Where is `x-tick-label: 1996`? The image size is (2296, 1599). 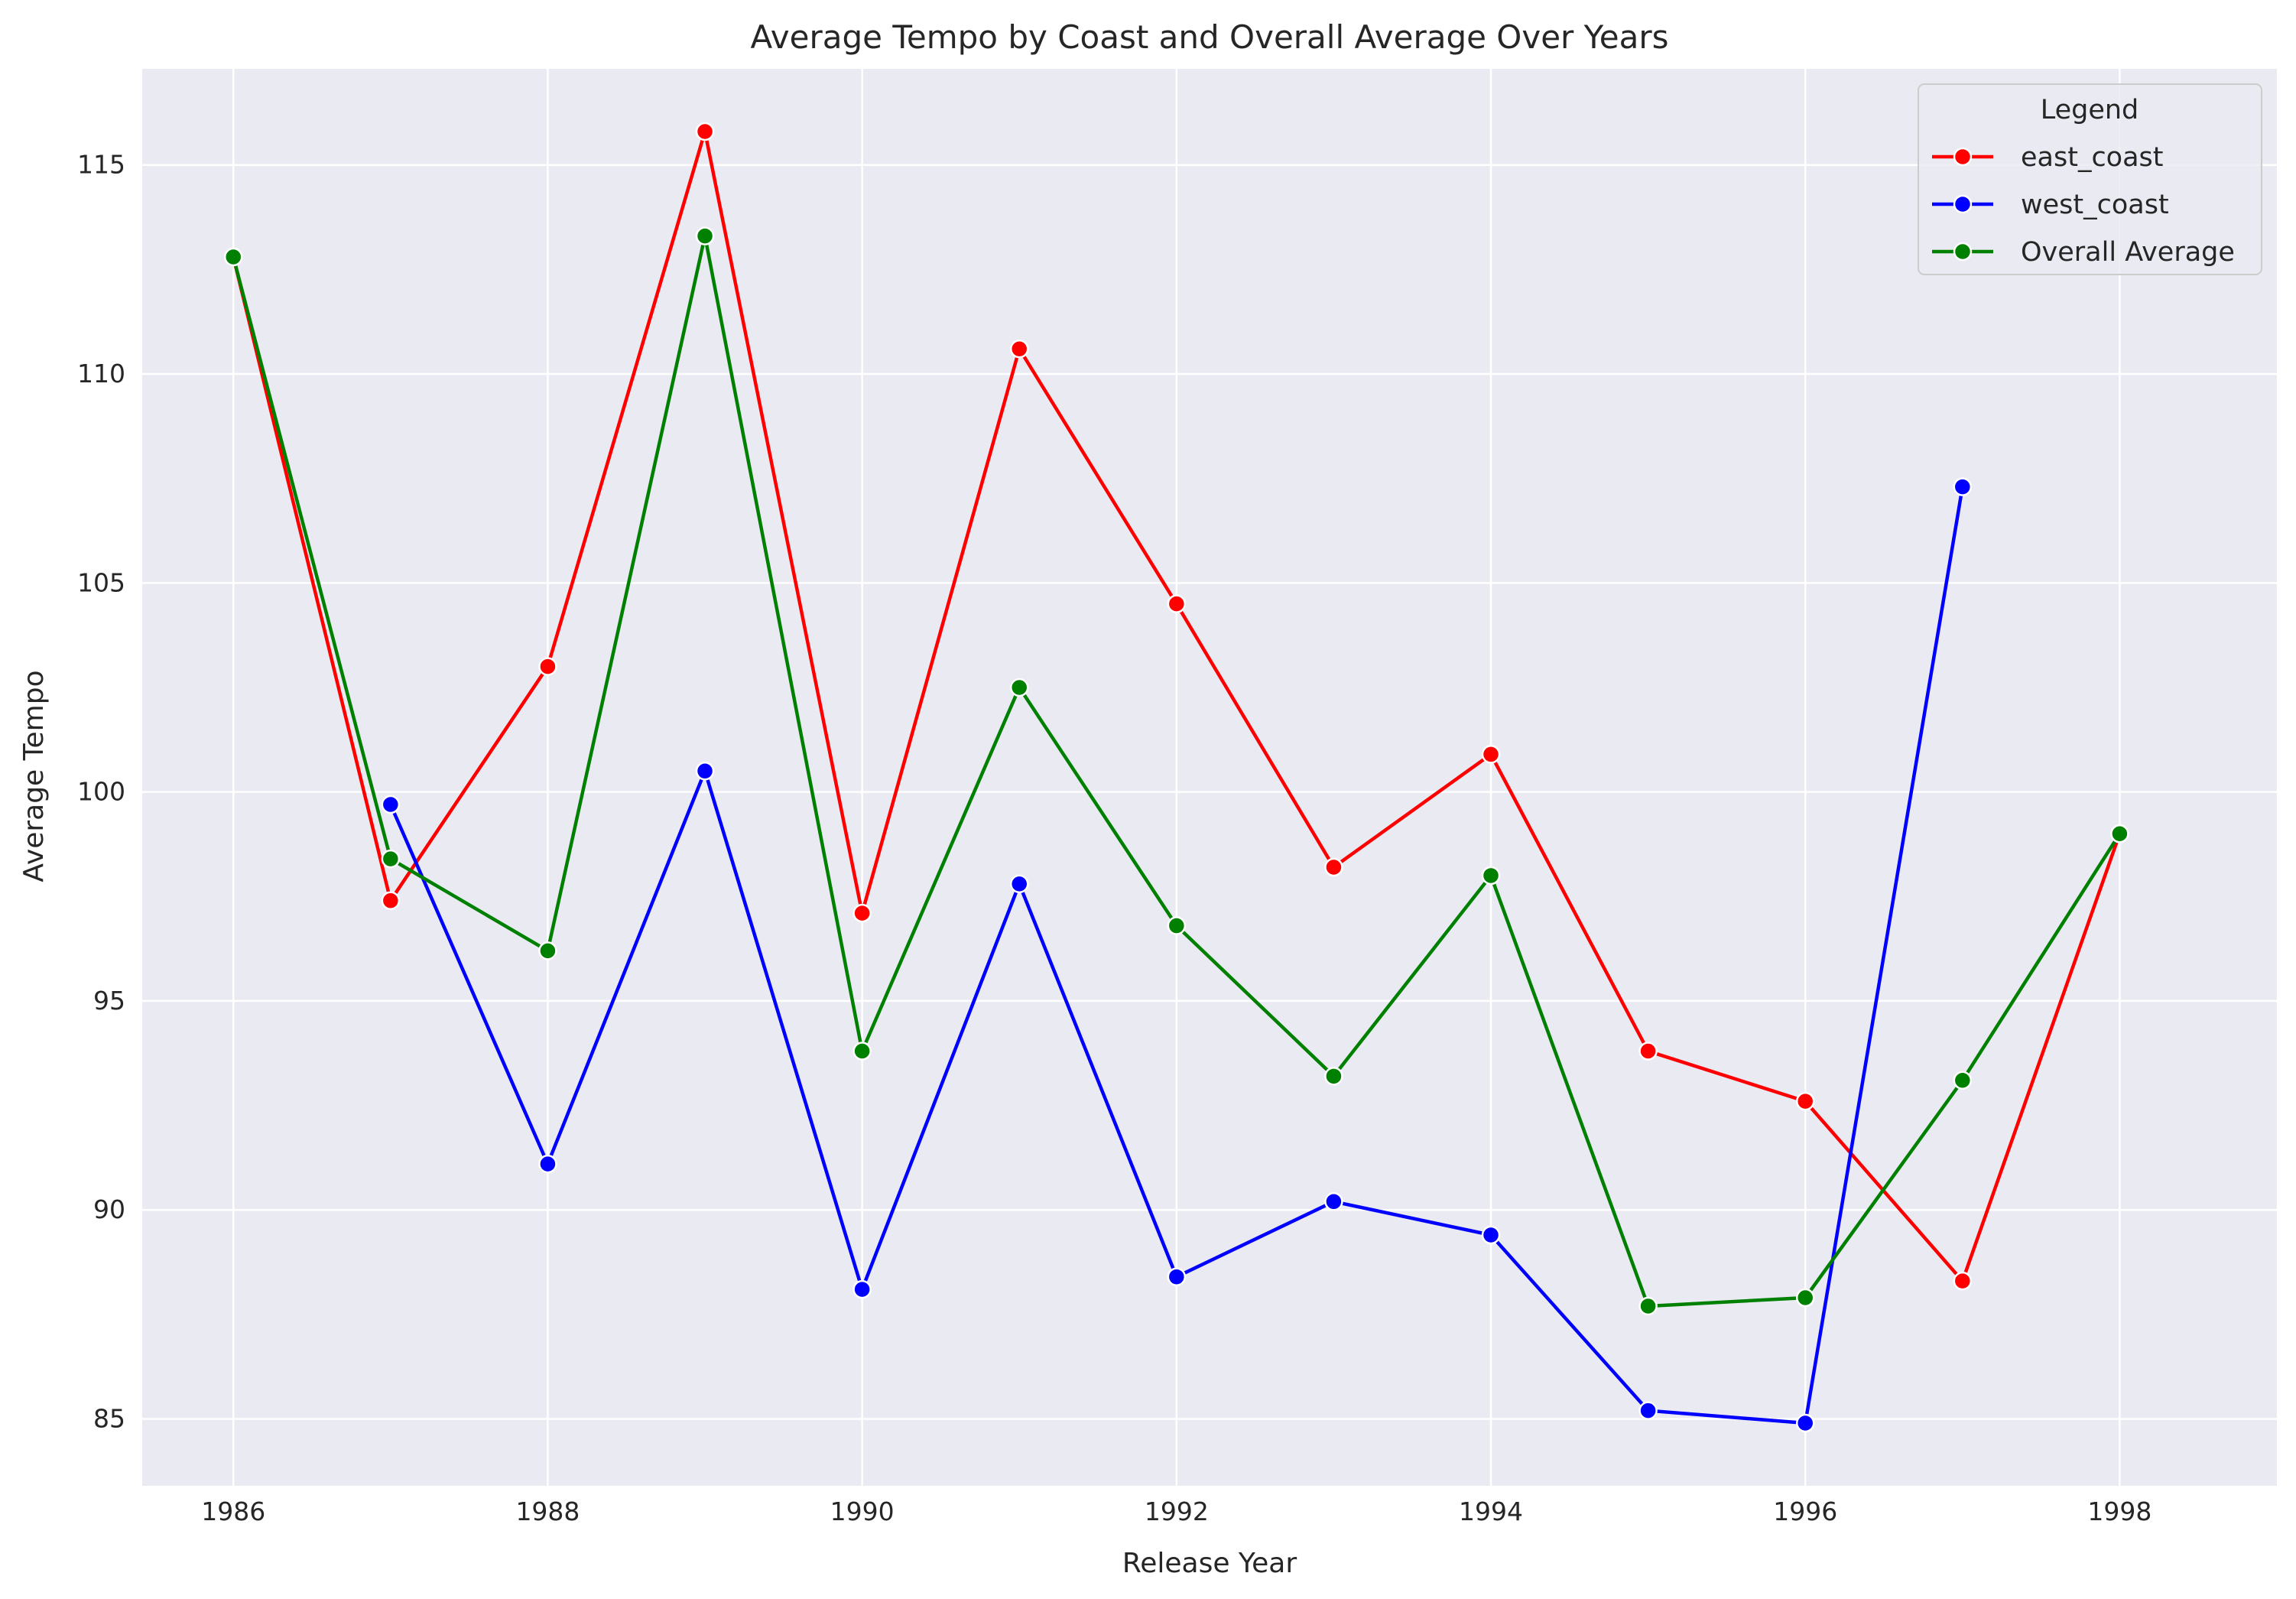 x-tick-label: 1996 is located at coordinates (1805, 1511).